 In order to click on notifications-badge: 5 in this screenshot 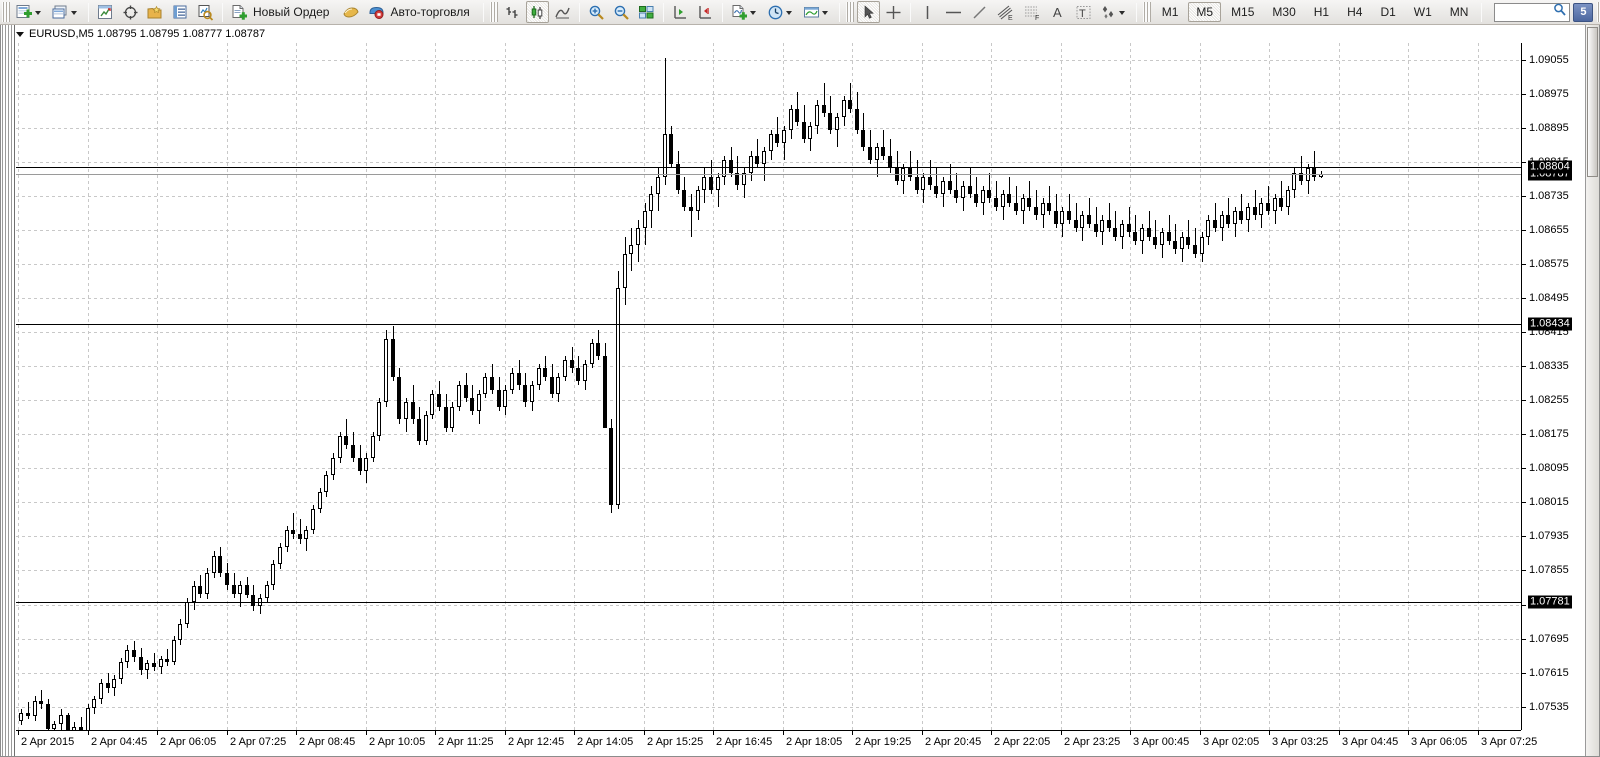, I will do `click(1583, 12)`.